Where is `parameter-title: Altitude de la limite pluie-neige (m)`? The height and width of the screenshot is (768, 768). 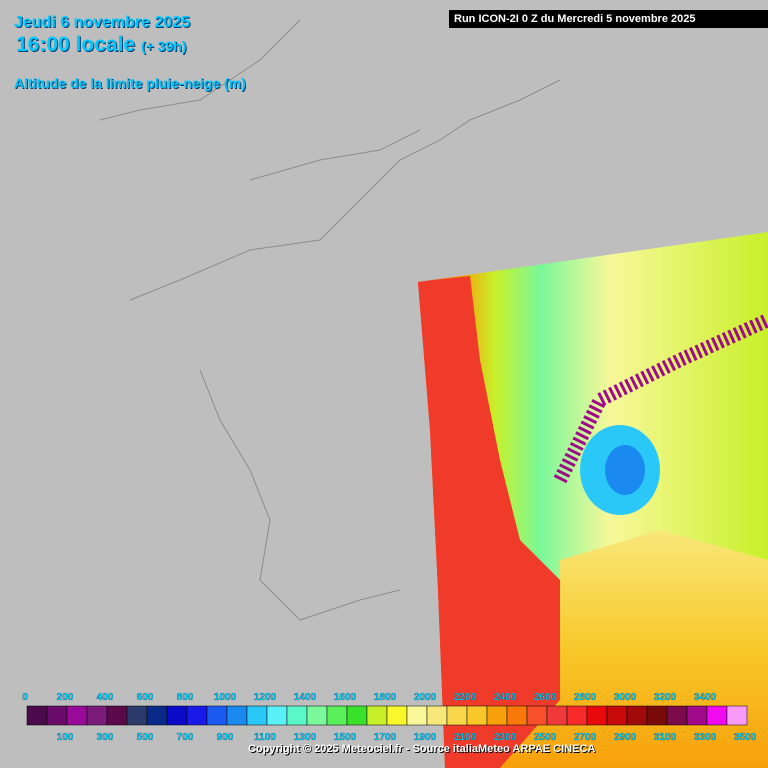
parameter-title: Altitude de la limite pluie-neige (m) is located at coordinates (130, 83).